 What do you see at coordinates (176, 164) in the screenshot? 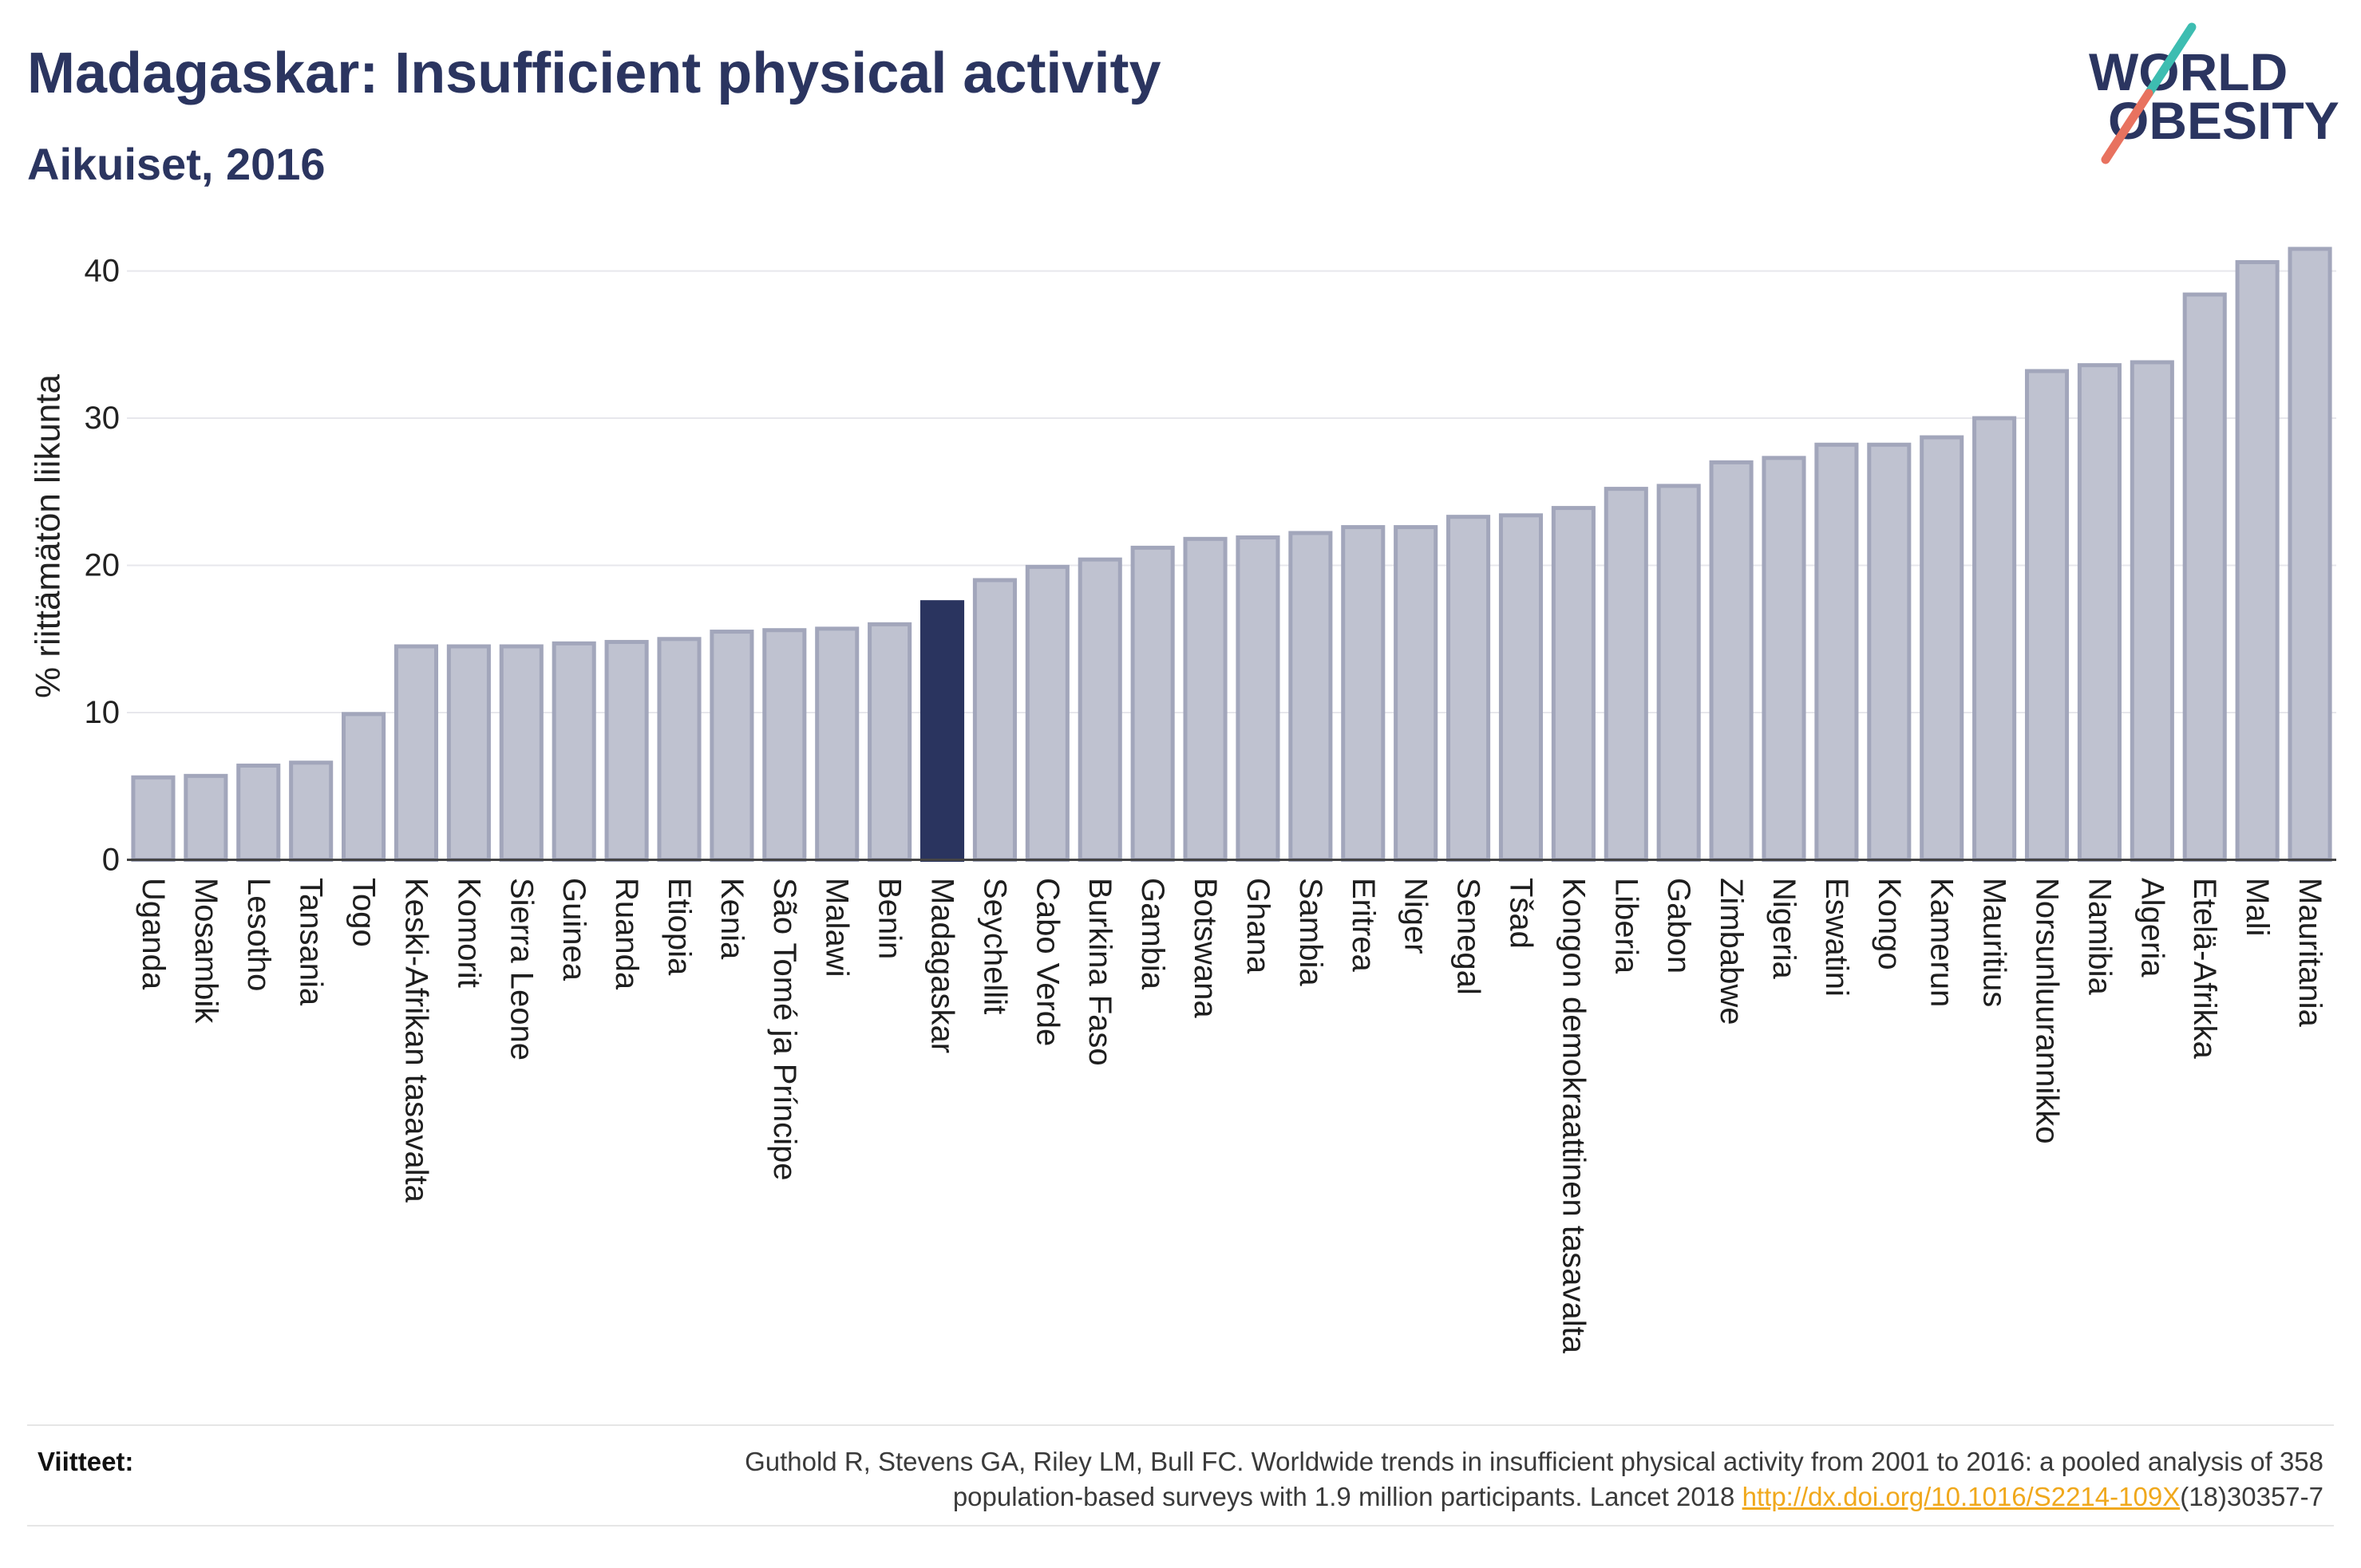
I see `chart-subtitle: Aikuiset, 2016` at bounding box center [176, 164].